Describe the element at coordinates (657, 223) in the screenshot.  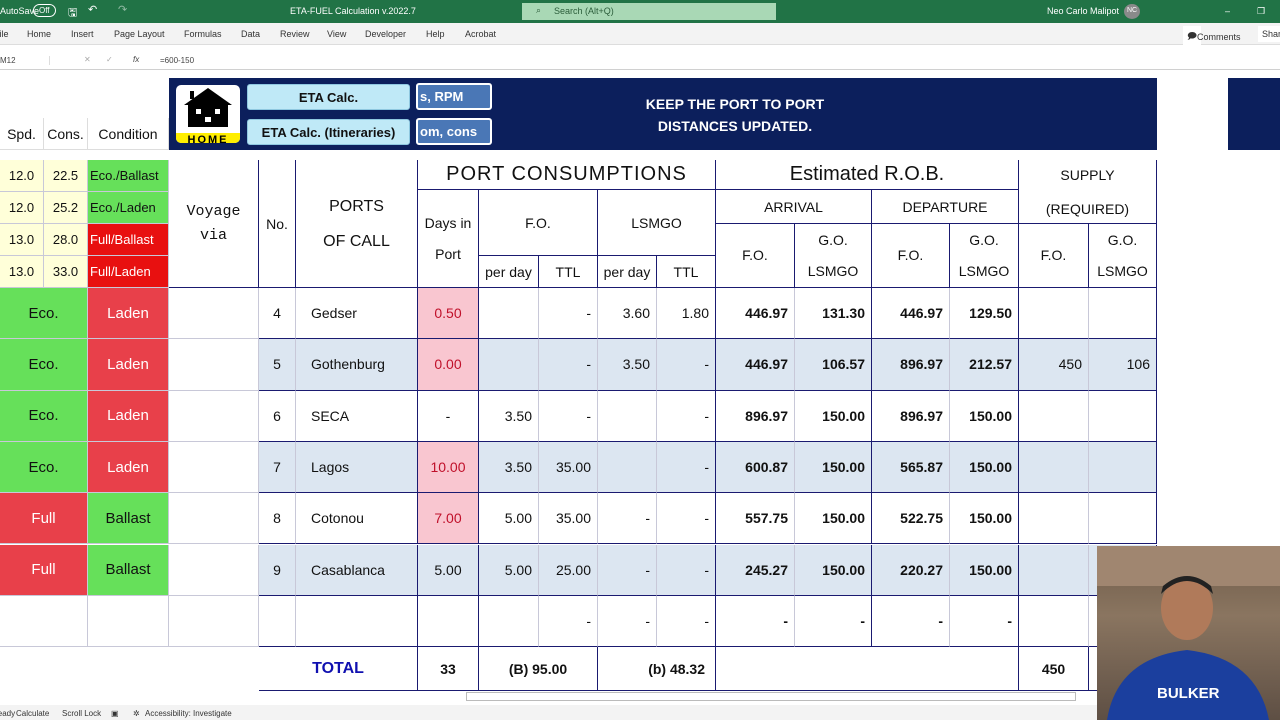
I see `header-lsmgo: LSMGO` at that location.